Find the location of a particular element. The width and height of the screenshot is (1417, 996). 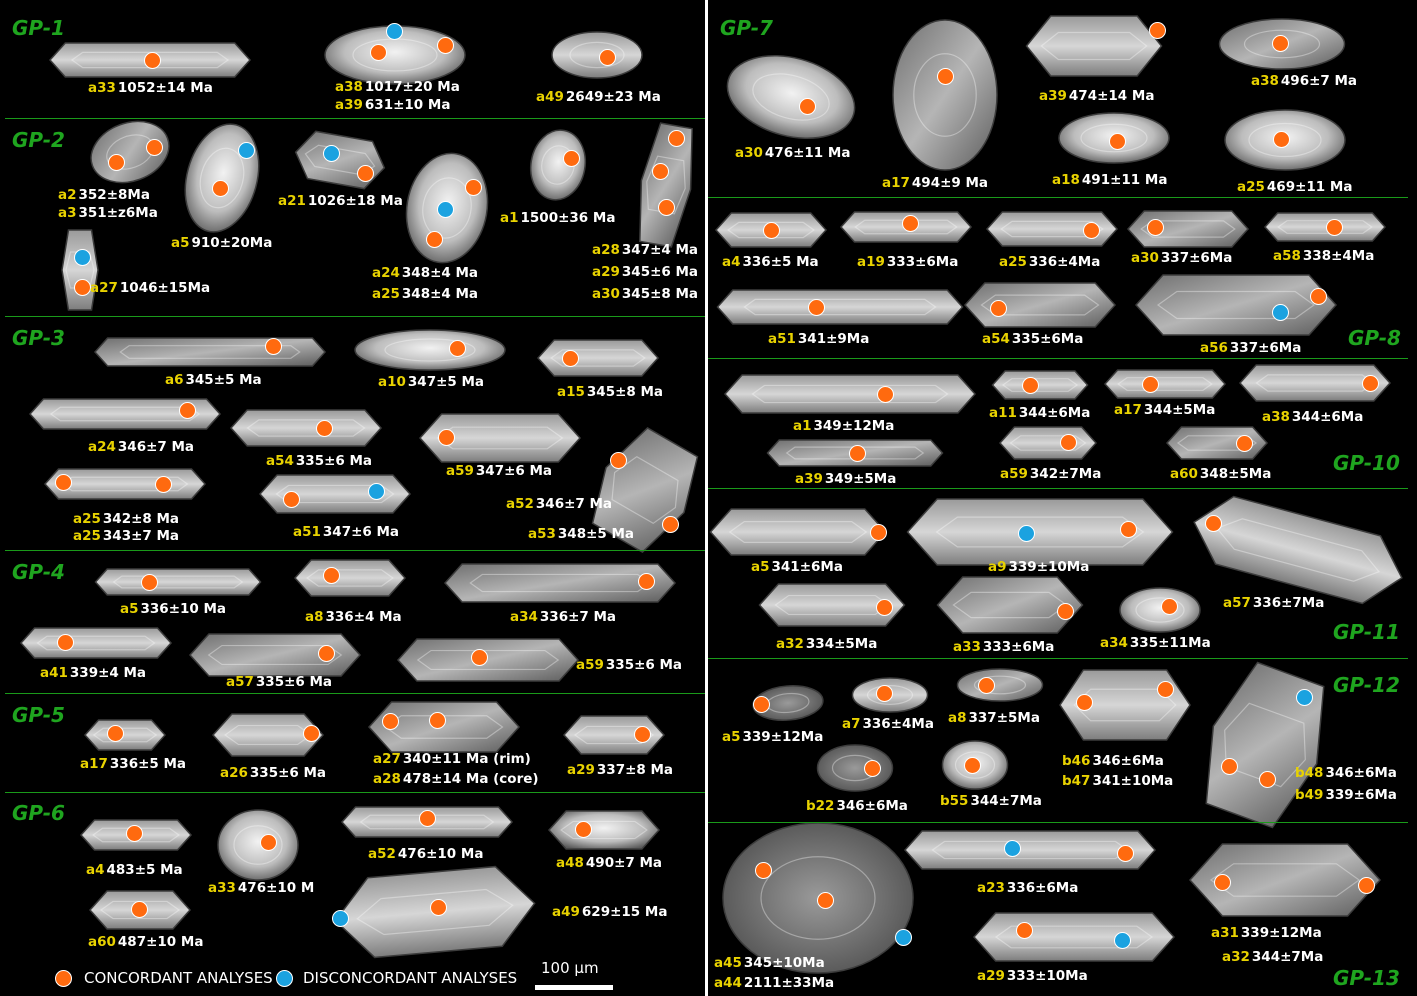

age-label: a28 478±14 Ma (core) is located at coordinates (456, 779).